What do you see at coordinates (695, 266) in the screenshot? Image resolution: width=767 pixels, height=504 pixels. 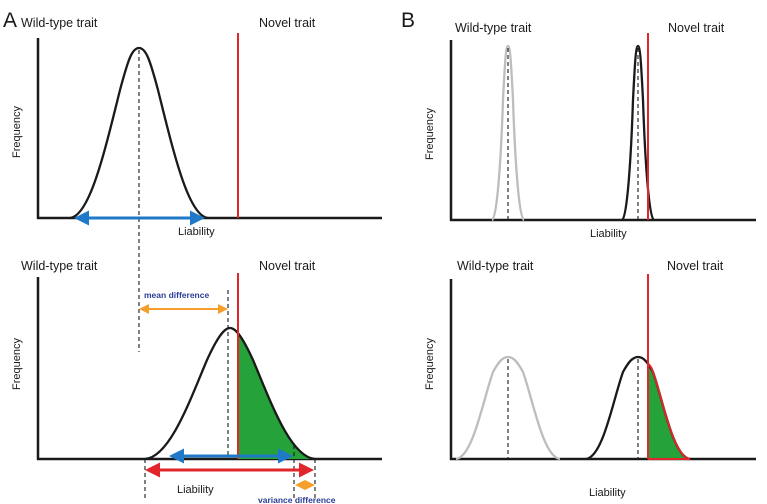 I see `panel-b-bottom-novel-label: Novel trait` at bounding box center [695, 266].